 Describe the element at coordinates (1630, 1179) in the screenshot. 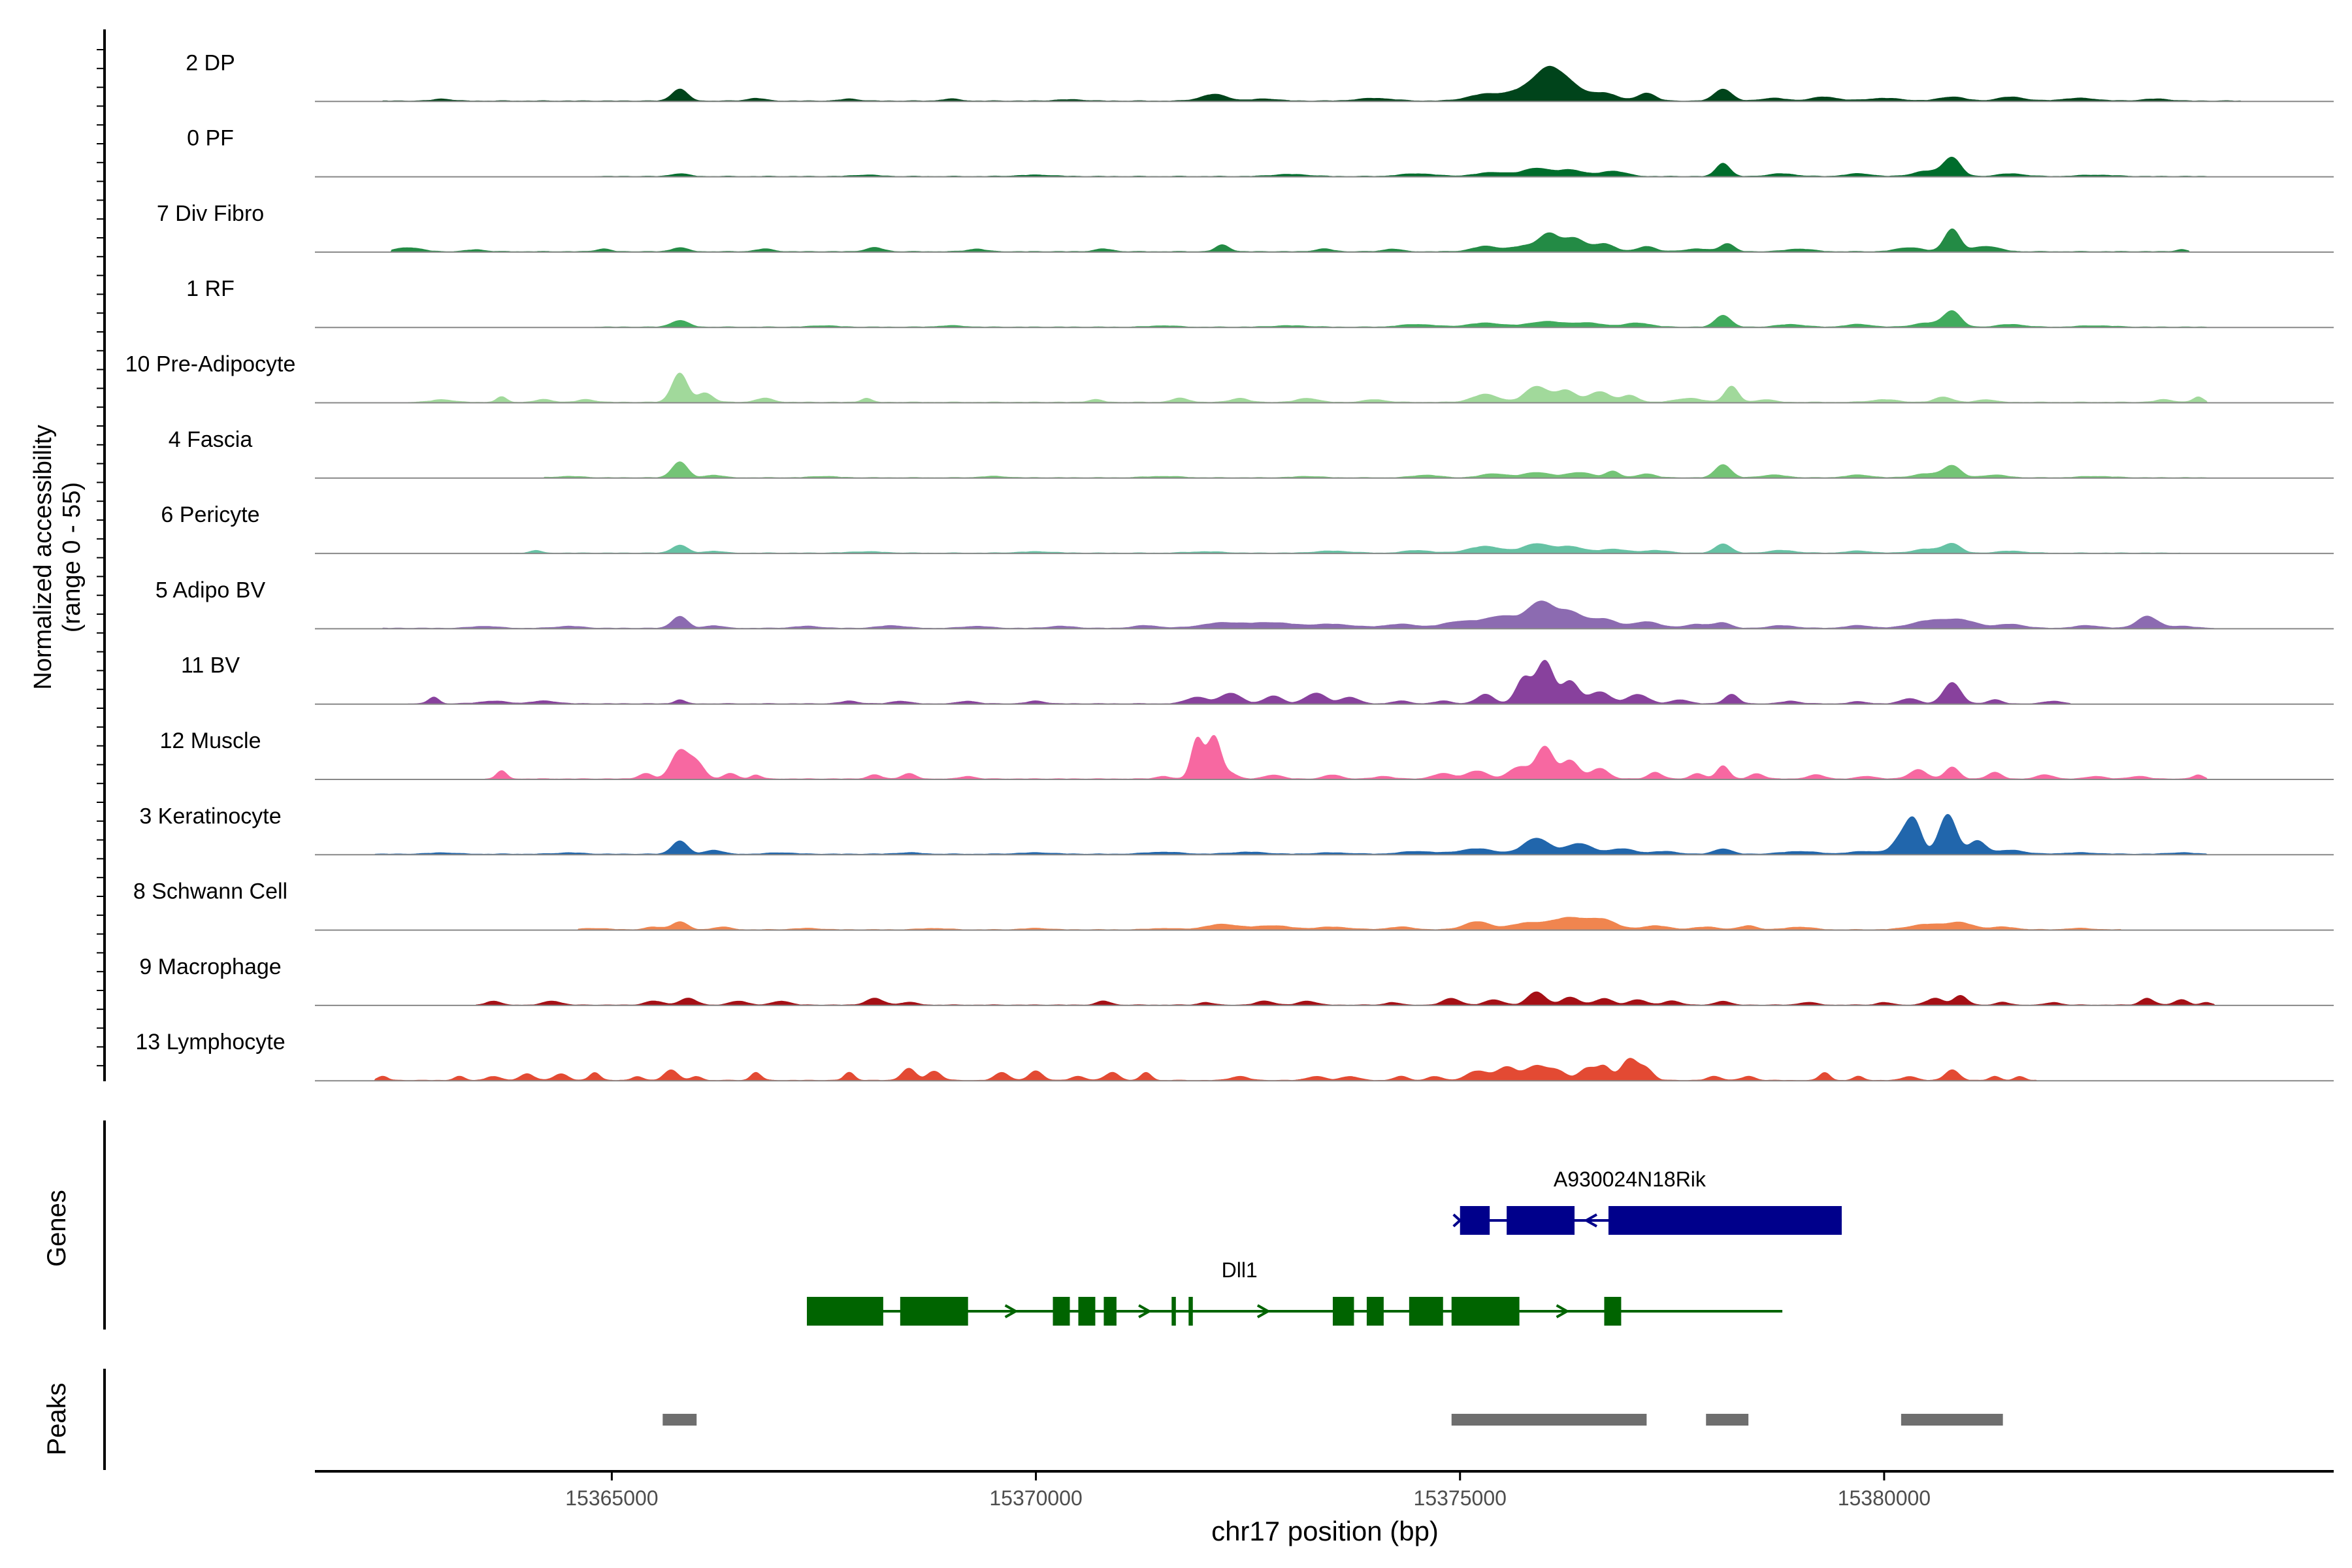

I see `gene-name-label: A930024N18Rik` at that location.